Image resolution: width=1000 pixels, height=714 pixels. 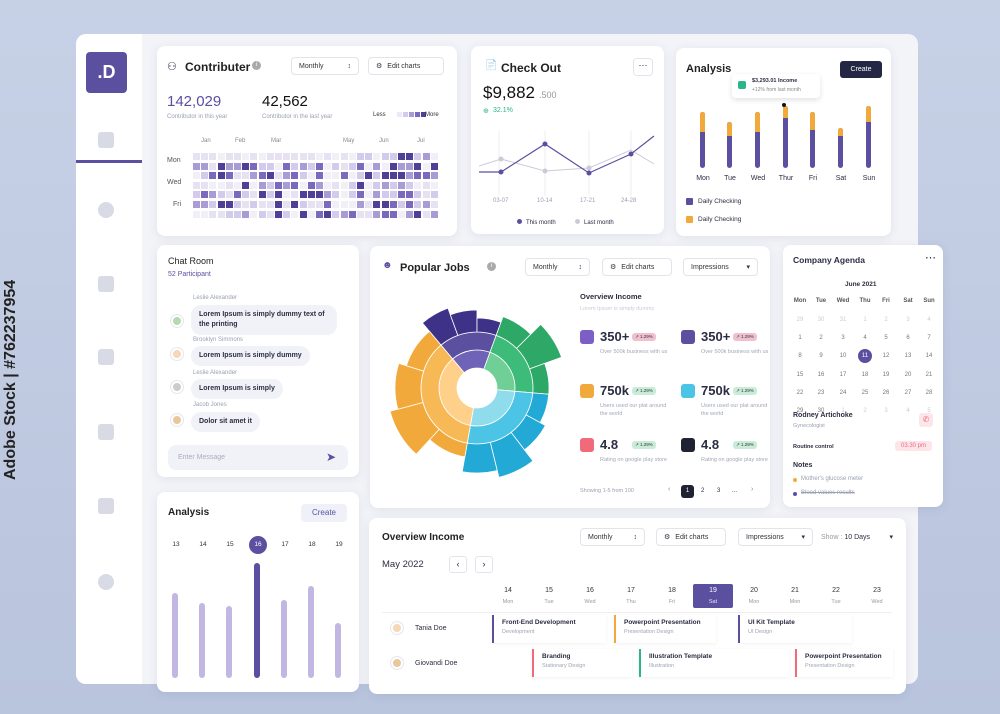 I want to click on calendar-day: 26, so click(x=886, y=392).